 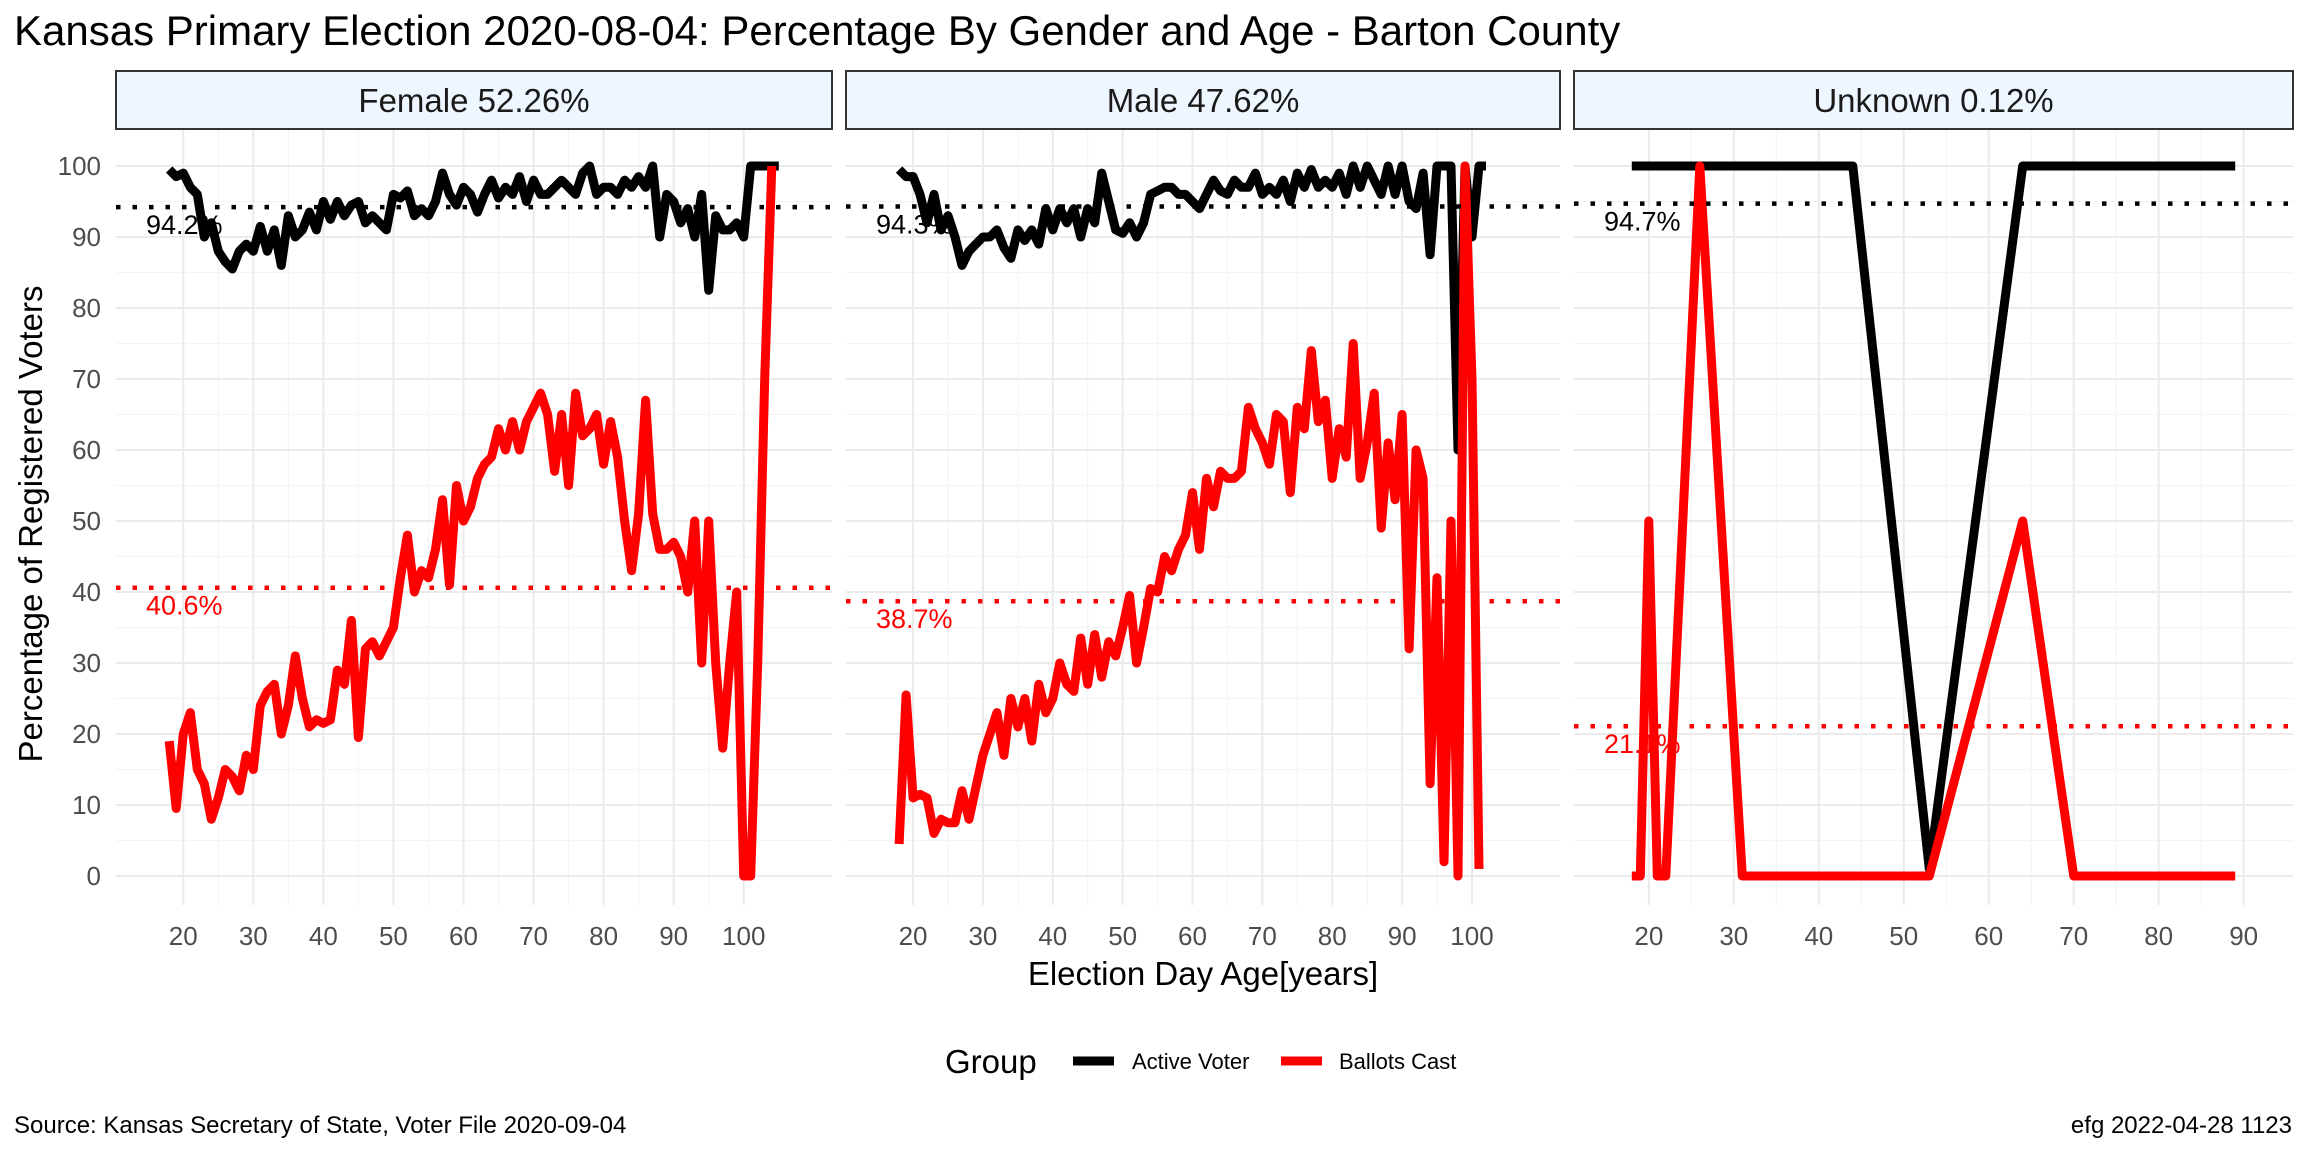 What do you see at coordinates (86, 450) in the screenshot?
I see `y-tick-label: 60` at bounding box center [86, 450].